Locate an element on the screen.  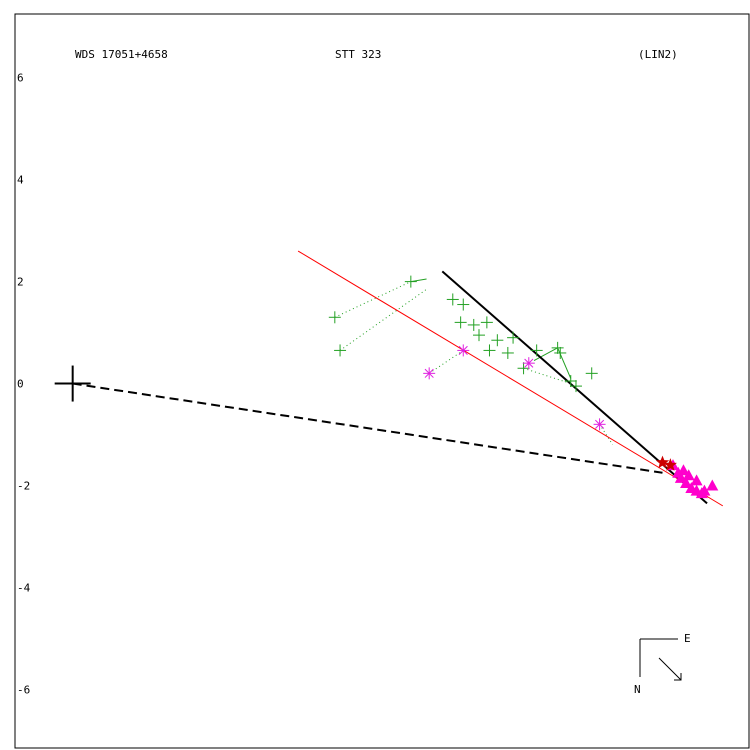
y-tick-label: -6 is located at coordinates (23, 689).